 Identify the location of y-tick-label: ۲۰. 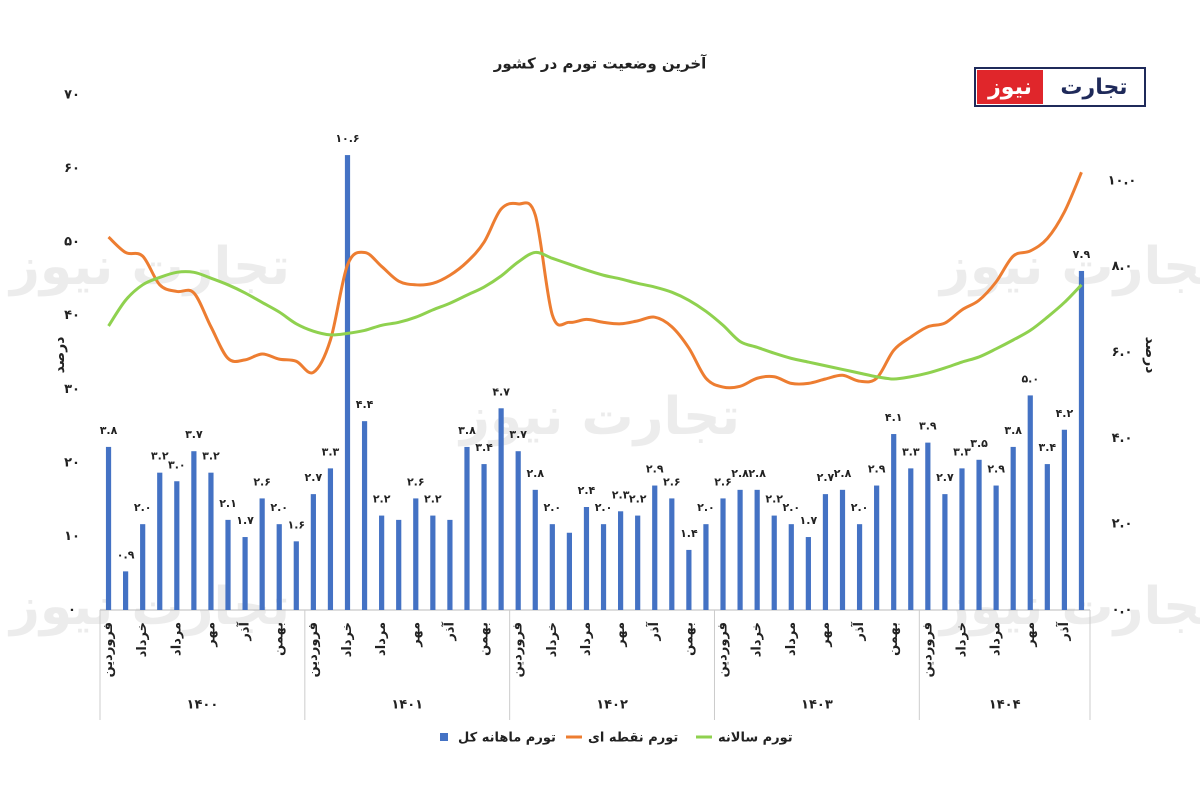
(72, 462).